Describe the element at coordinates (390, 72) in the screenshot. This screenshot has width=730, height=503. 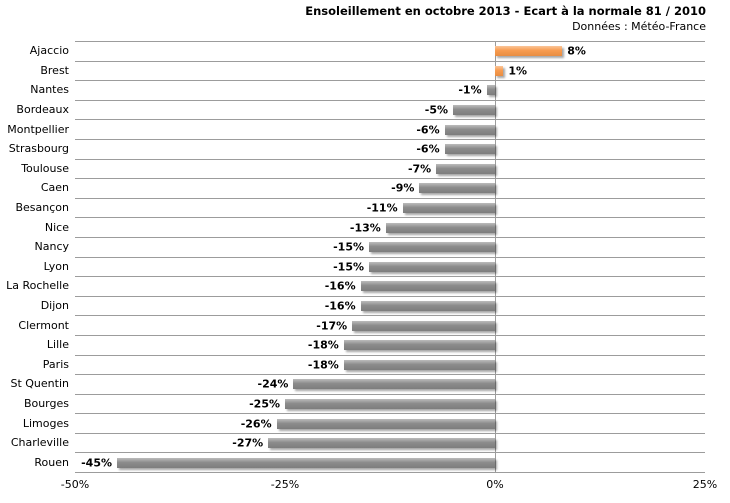
I see `bar-row: 1%` at that location.